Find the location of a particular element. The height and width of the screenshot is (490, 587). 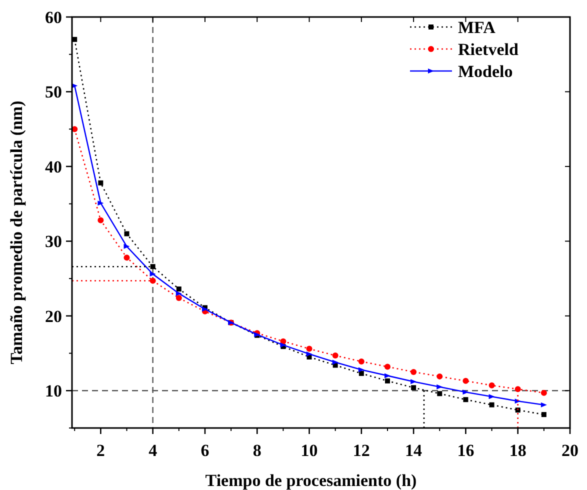

y-tick-label: 10 is located at coordinates (53, 391).